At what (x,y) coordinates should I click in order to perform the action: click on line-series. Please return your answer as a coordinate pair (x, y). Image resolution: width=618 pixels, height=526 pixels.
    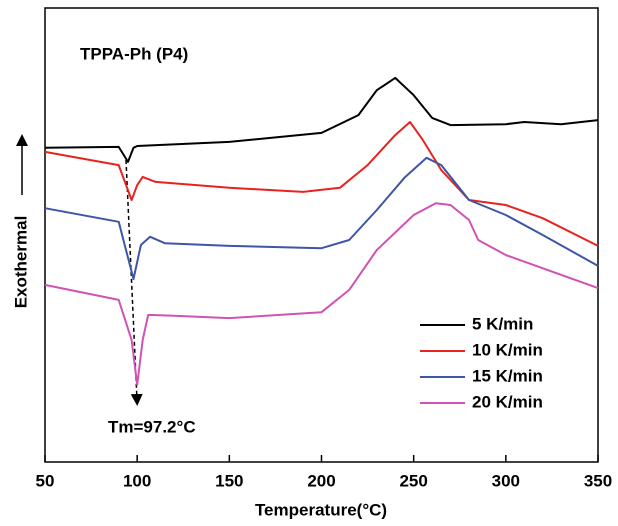
    Looking at the image, I should click on (321, 119).